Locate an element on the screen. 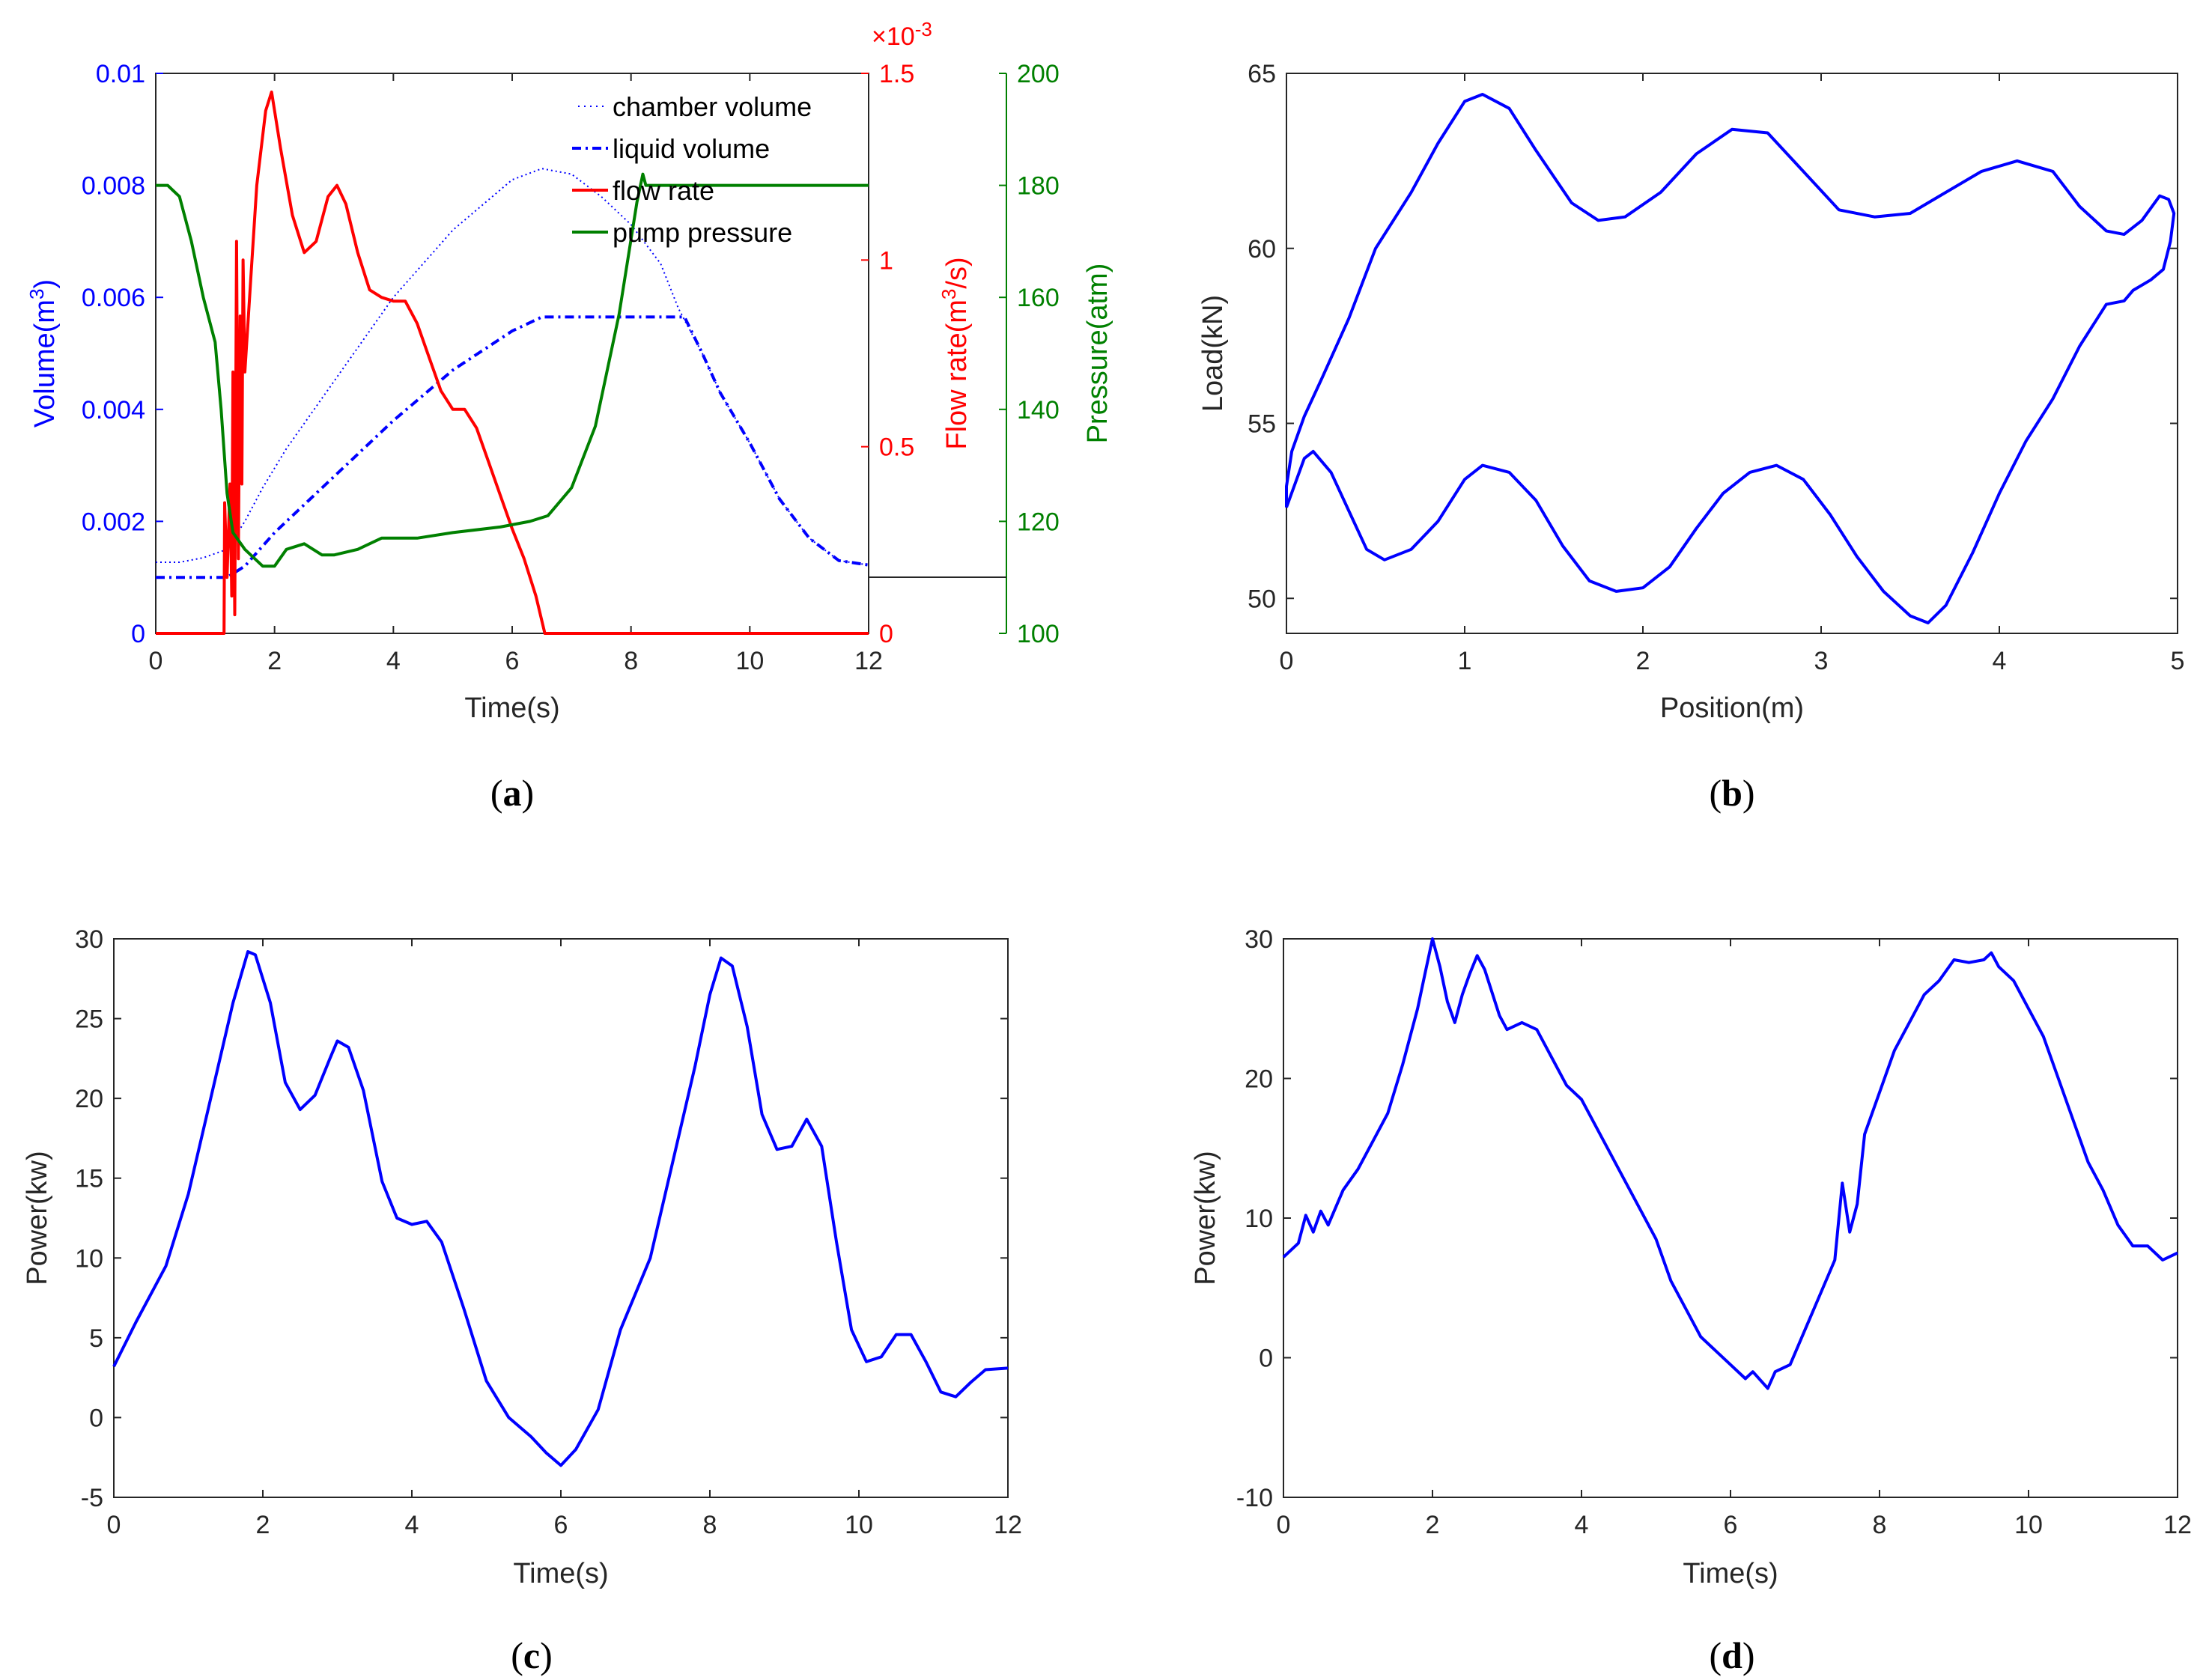 This screenshot has height=1680, width=2212. series-a-liquid-volume is located at coordinates (512, 447).